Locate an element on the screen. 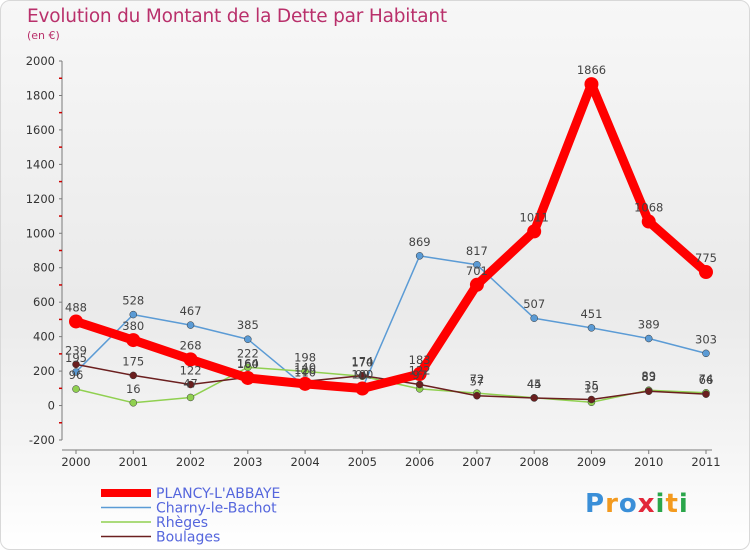  x-tick-label: 2007 is located at coordinates (476, 462).